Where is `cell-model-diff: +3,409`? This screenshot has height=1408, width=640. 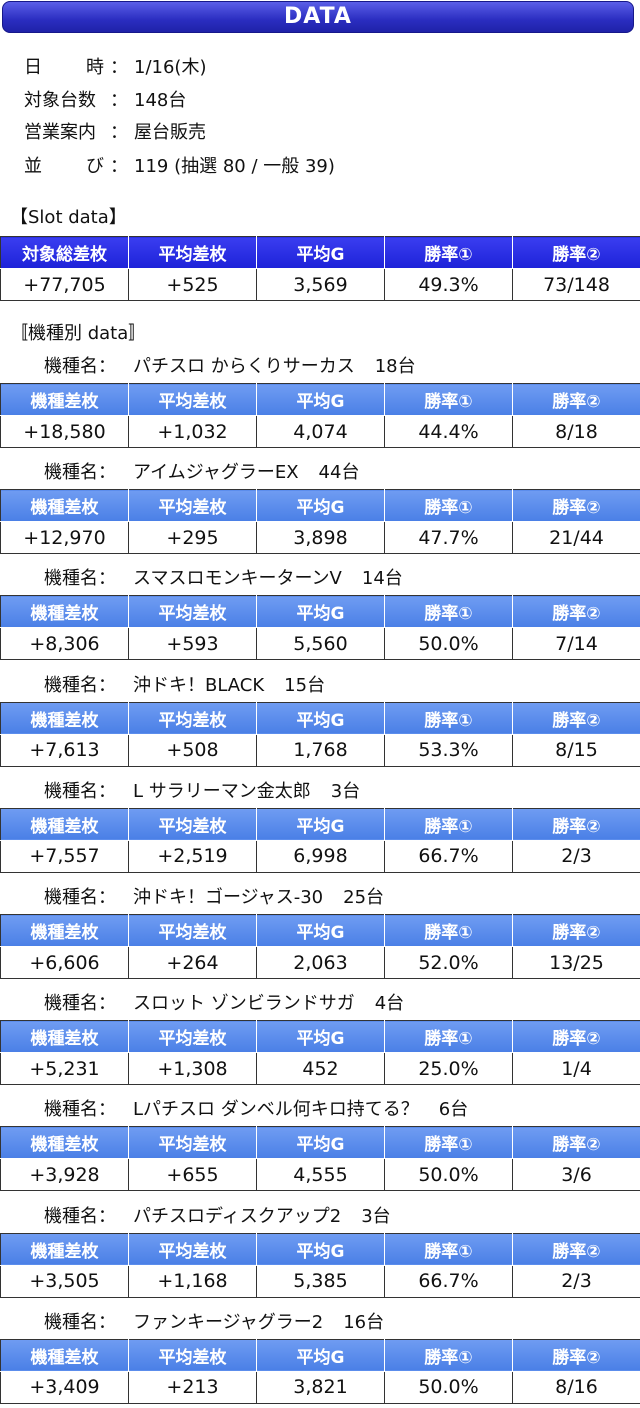 cell-model-diff: +3,409 is located at coordinates (64, 1387).